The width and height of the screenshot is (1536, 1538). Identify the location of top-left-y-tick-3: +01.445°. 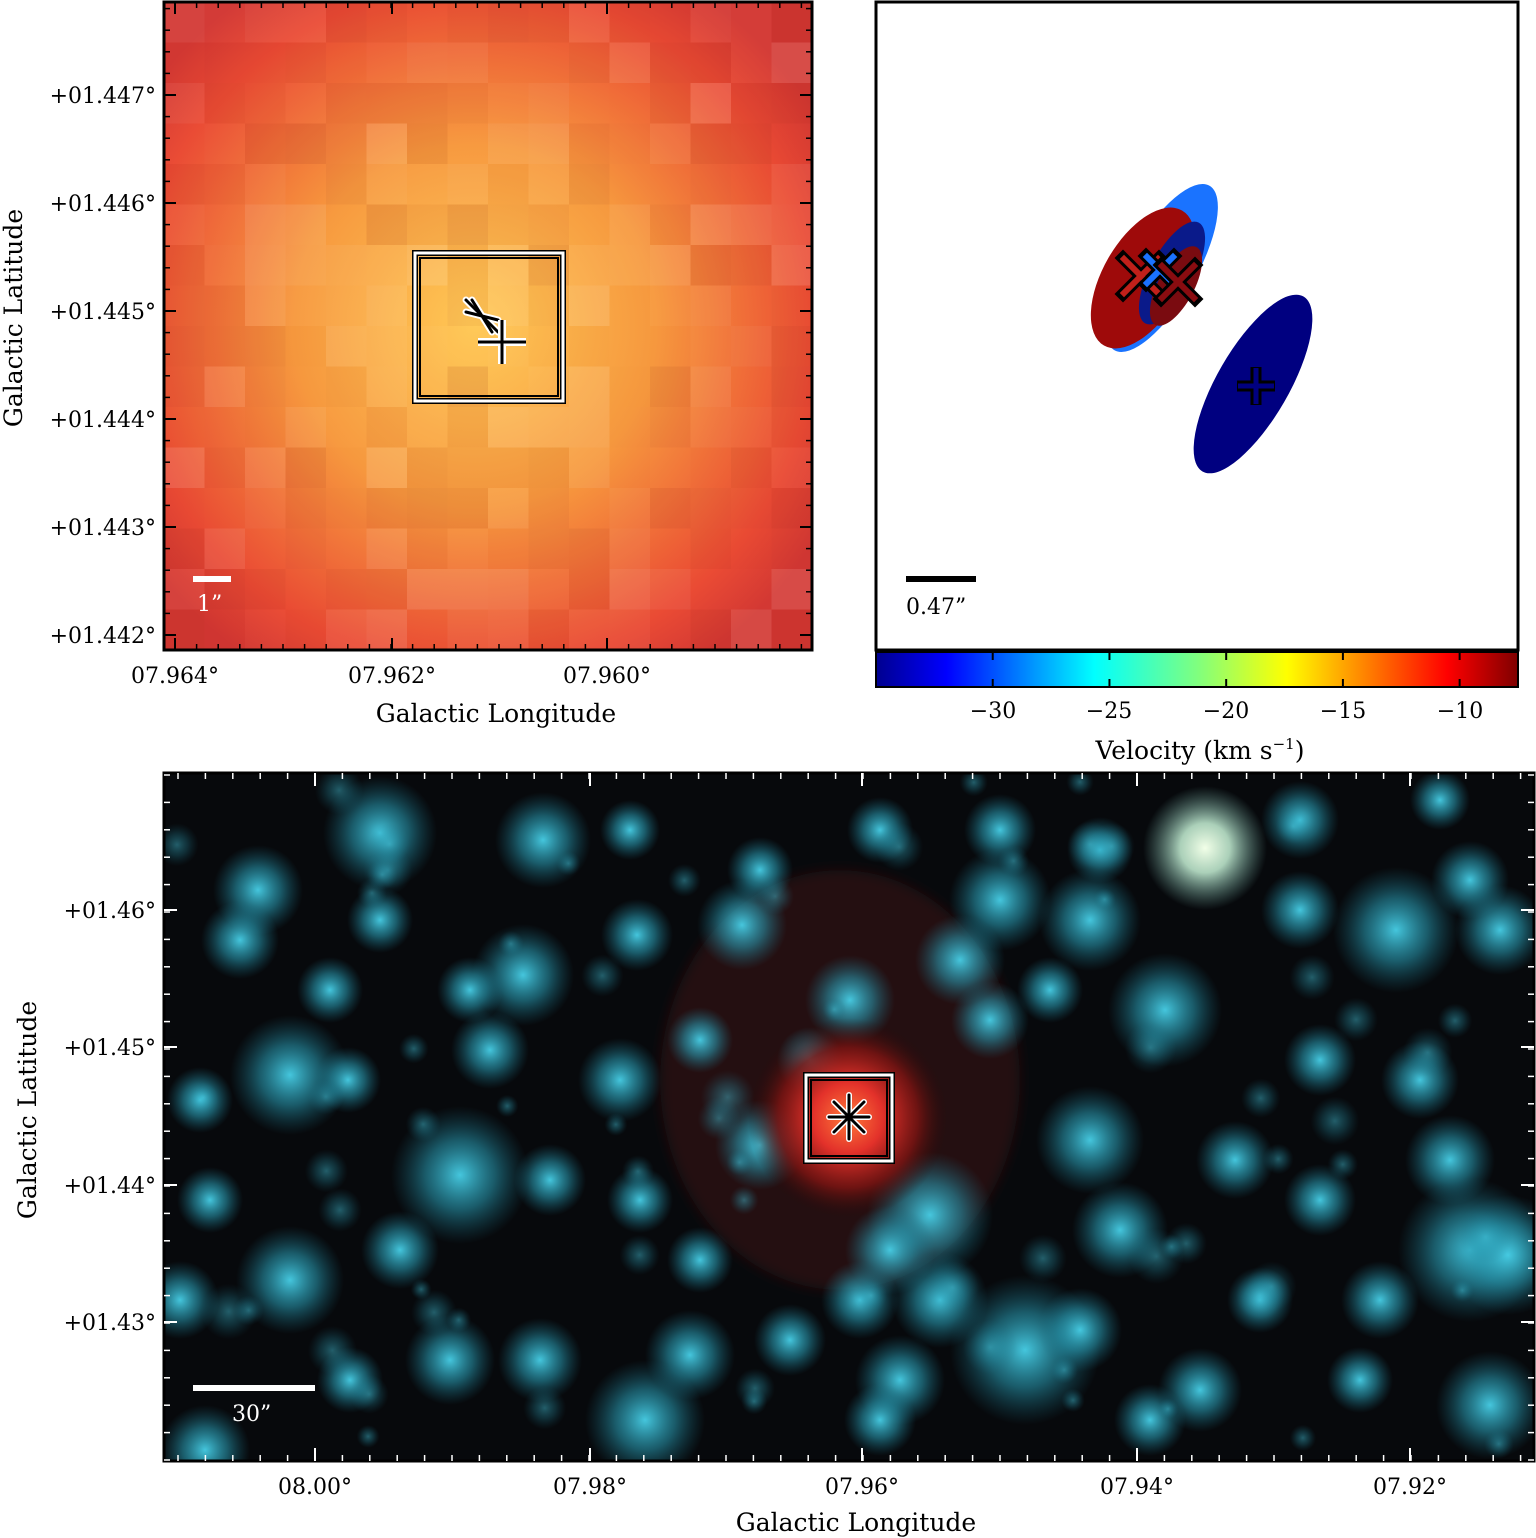
(103, 312).